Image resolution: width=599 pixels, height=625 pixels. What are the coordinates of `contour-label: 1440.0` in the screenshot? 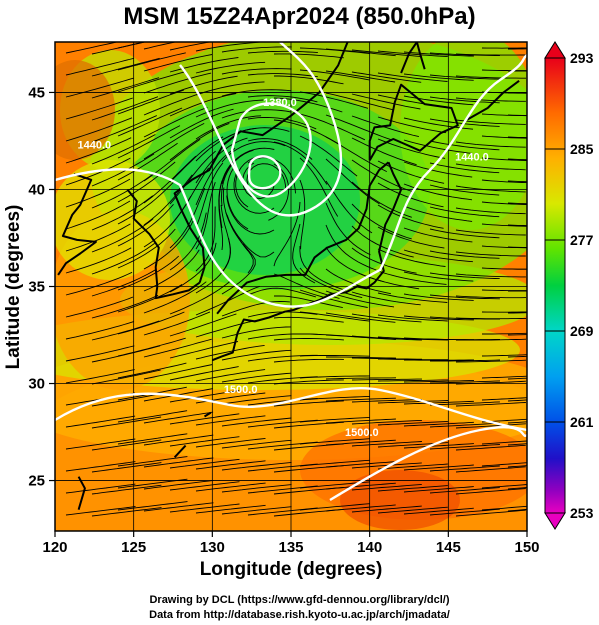 It's located at (95, 146).